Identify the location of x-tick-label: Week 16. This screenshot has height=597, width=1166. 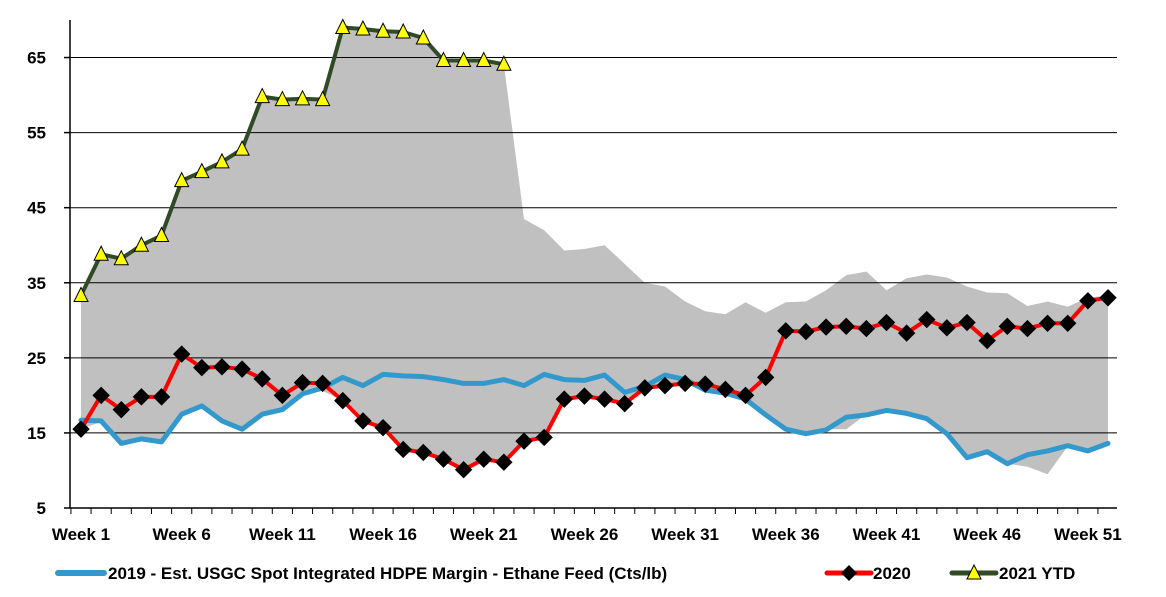
(383, 534).